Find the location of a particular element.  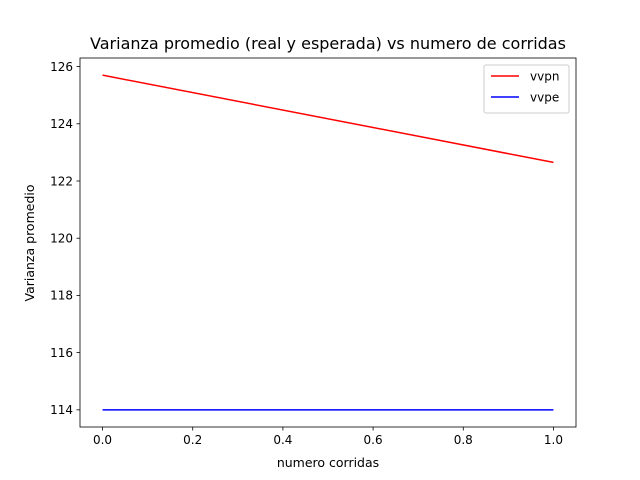

legend-label-vvpn: vvpn is located at coordinates (544, 76).